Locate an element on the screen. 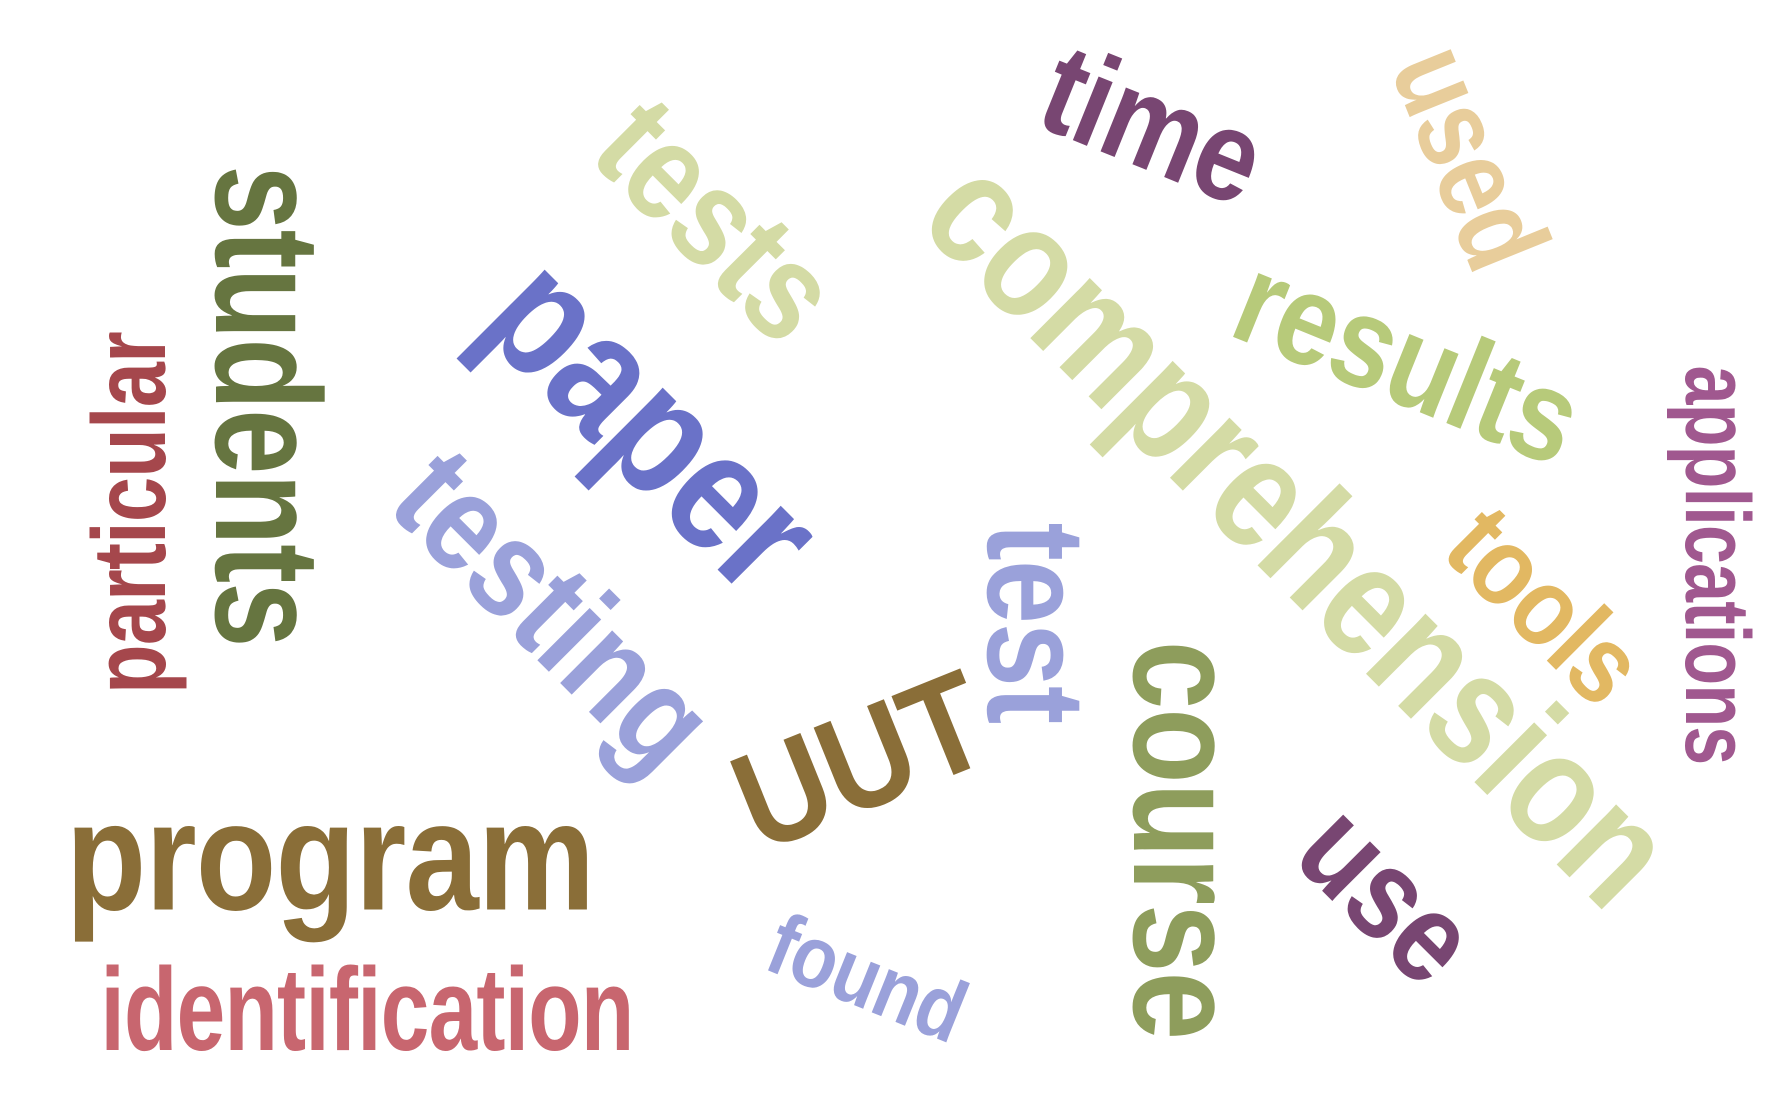  word-identification: identification is located at coordinates (367, 1010).